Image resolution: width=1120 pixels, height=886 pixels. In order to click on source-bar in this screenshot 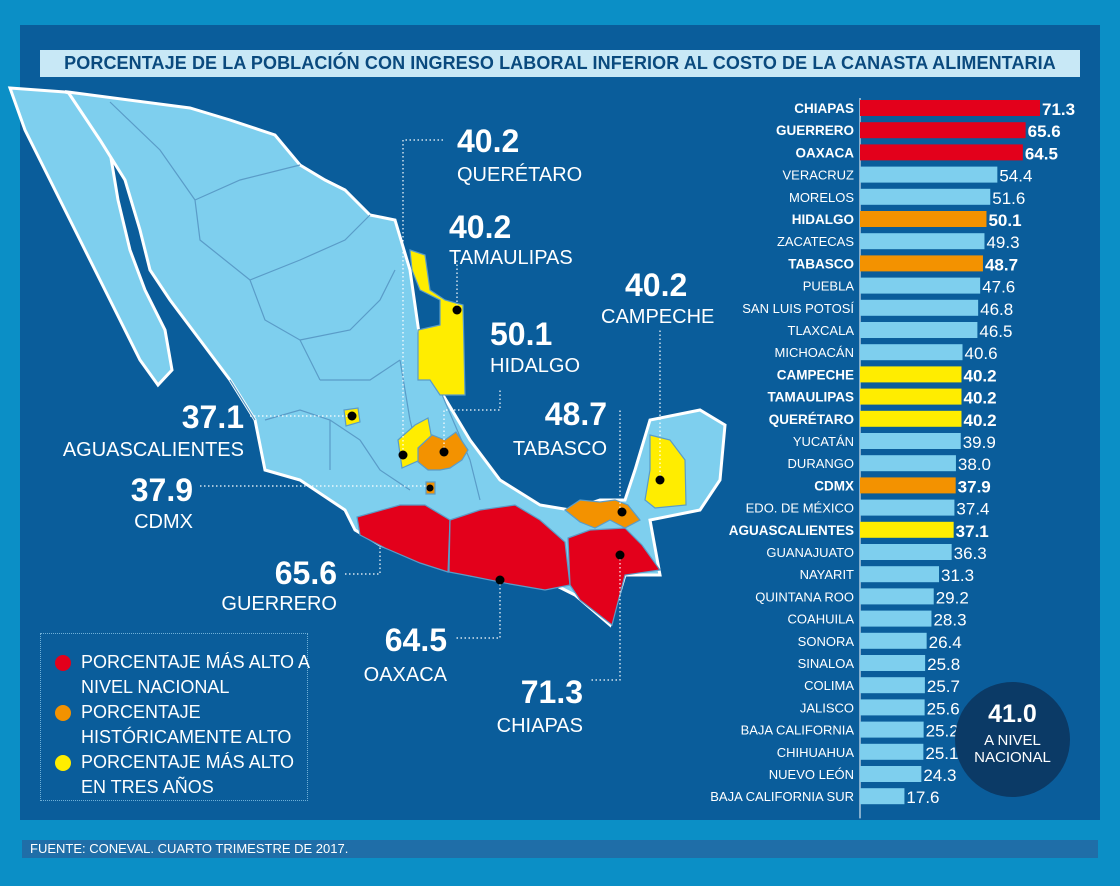, I will do `click(560, 849)`.